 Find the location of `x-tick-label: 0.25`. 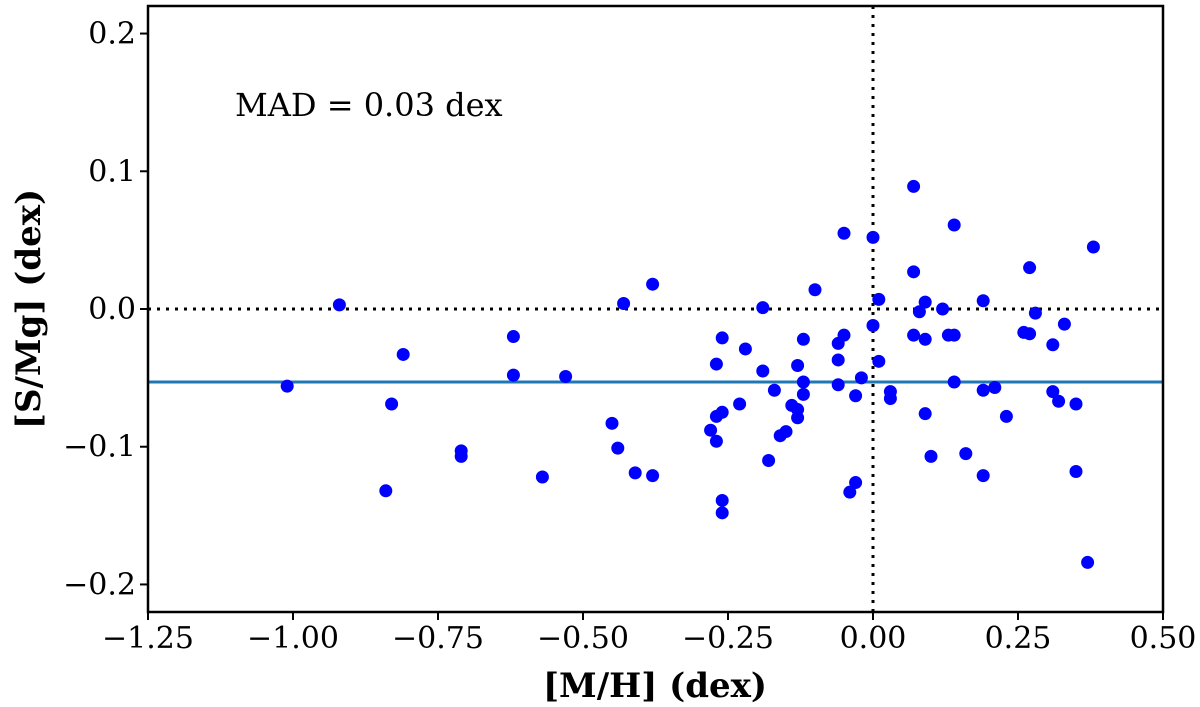

x-tick-label: 0.25 is located at coordinates (1018, 638).